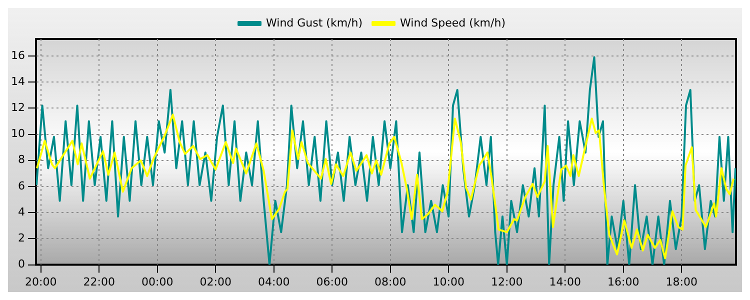  What do you see at coordinates (158, 281) in the screenshot?
I see `x-tick-label: 00:00` at bounding box center [158, 281].